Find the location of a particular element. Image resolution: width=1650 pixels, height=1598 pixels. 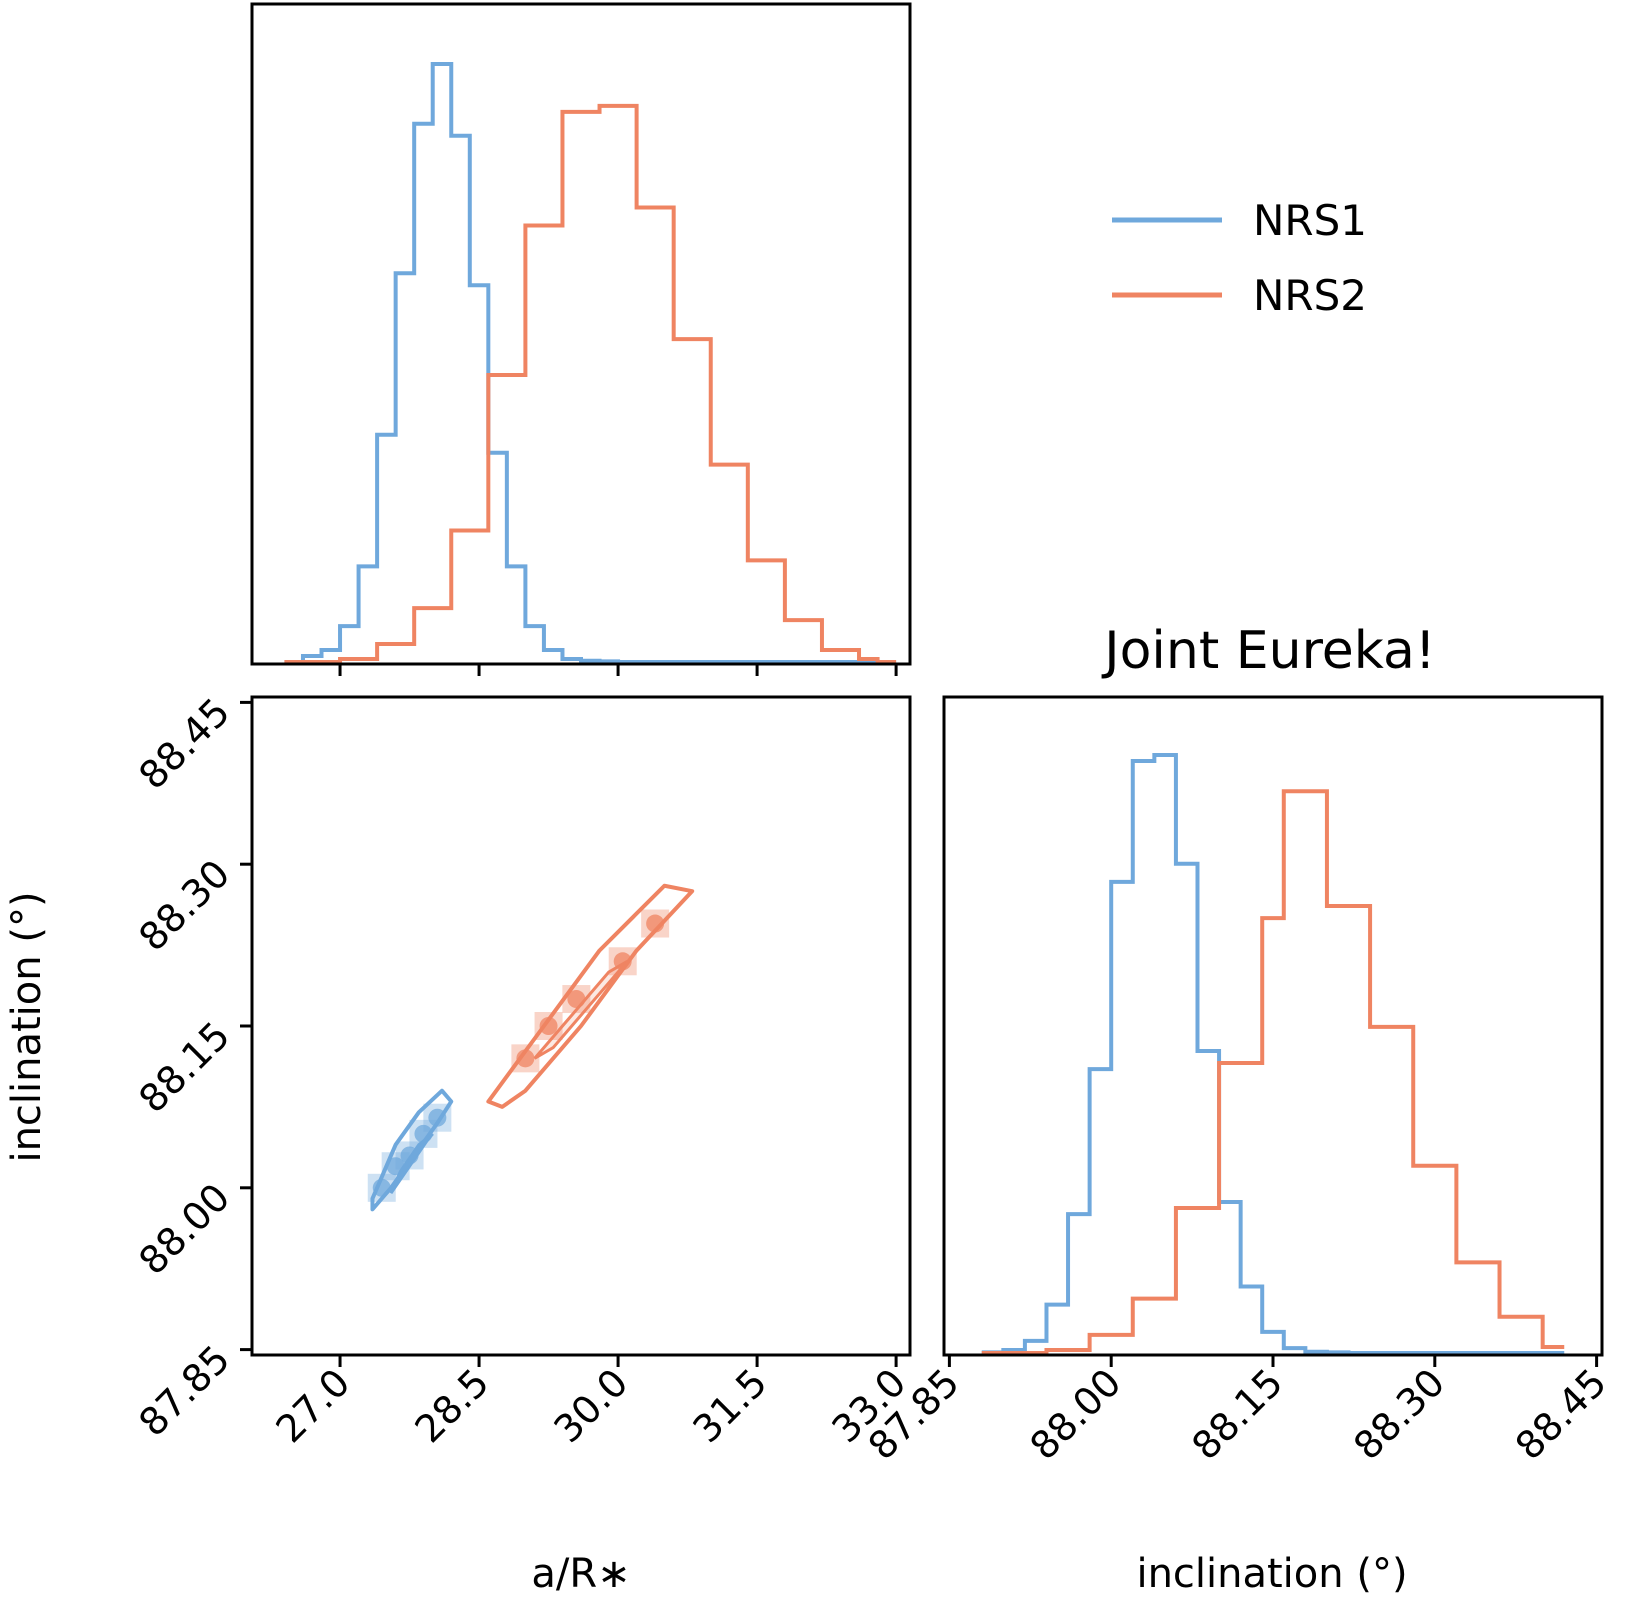

x-axis-label-inclination: inclination (°) is located at coordinates (1271, 1574).